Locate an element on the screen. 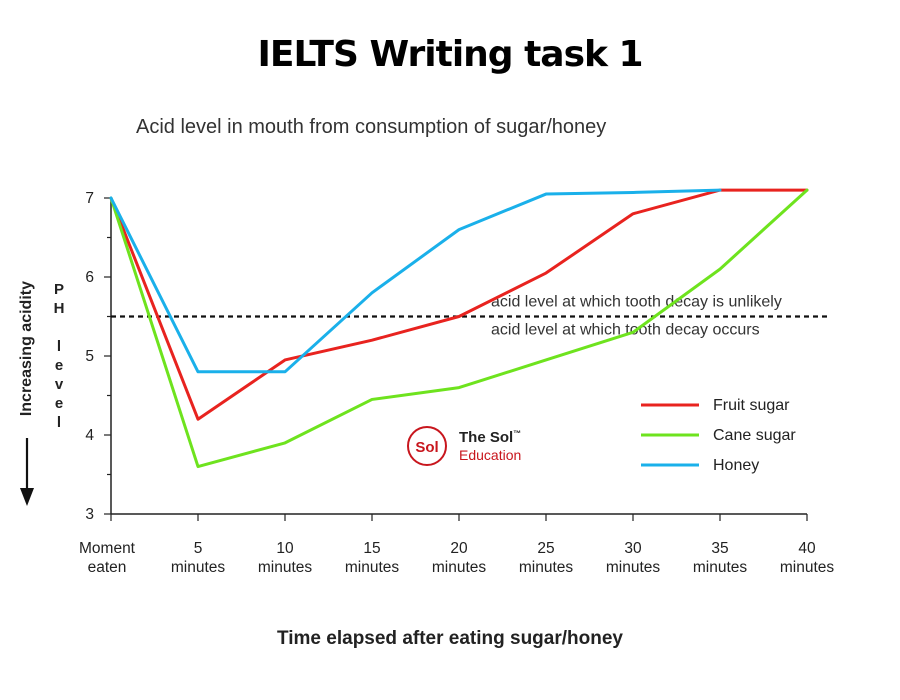 Image resolution: width=900 pixels, height=700 pixels. x-tick-label: 40 is located at coordinates (807, 548).